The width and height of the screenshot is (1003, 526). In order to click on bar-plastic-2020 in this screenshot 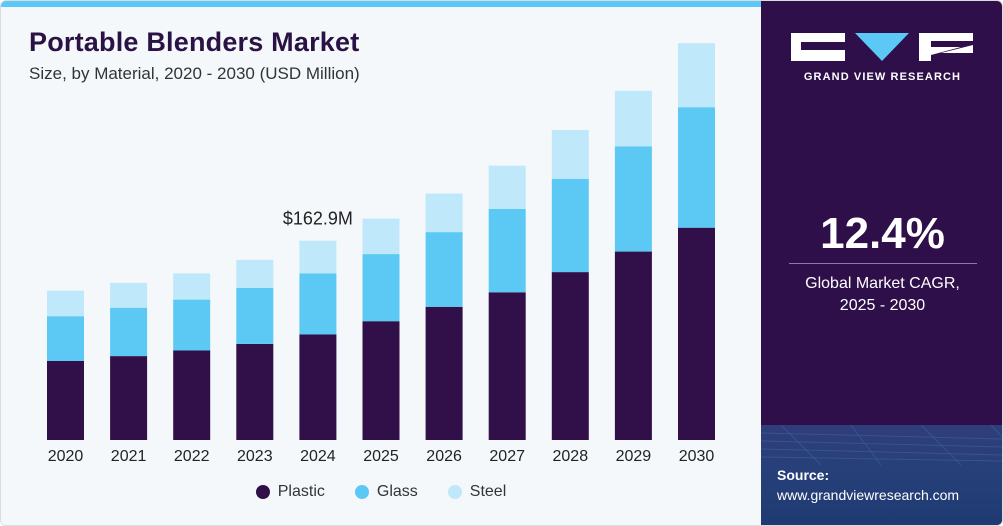, I will do `click(65, 400)`.